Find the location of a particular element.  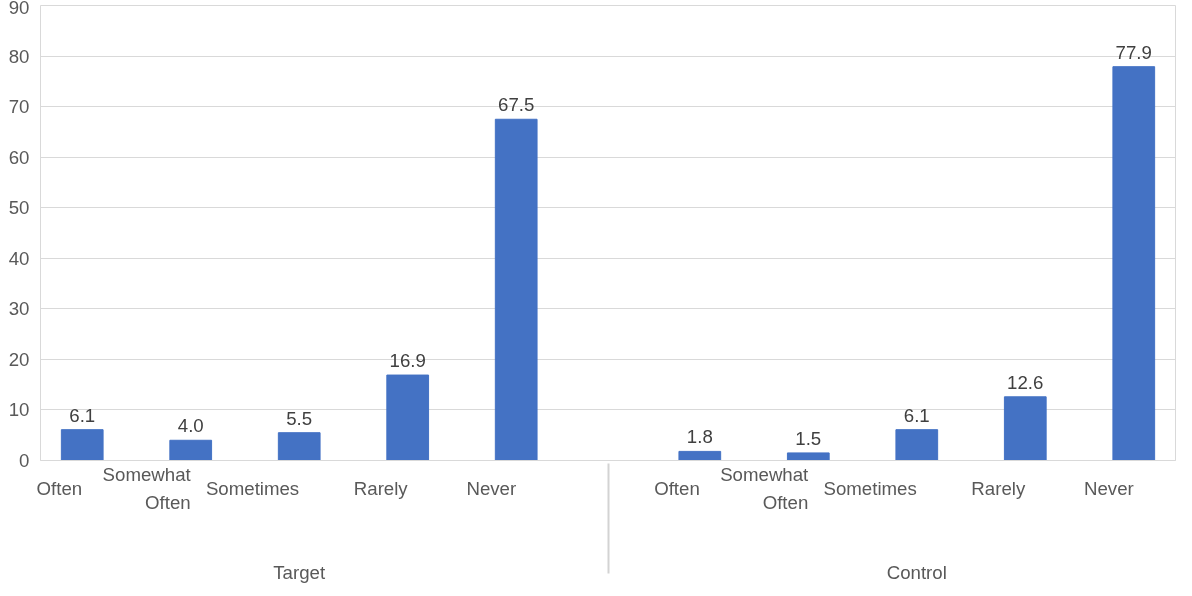

y-tick-label: 90 is located at coordinates (19, 9).